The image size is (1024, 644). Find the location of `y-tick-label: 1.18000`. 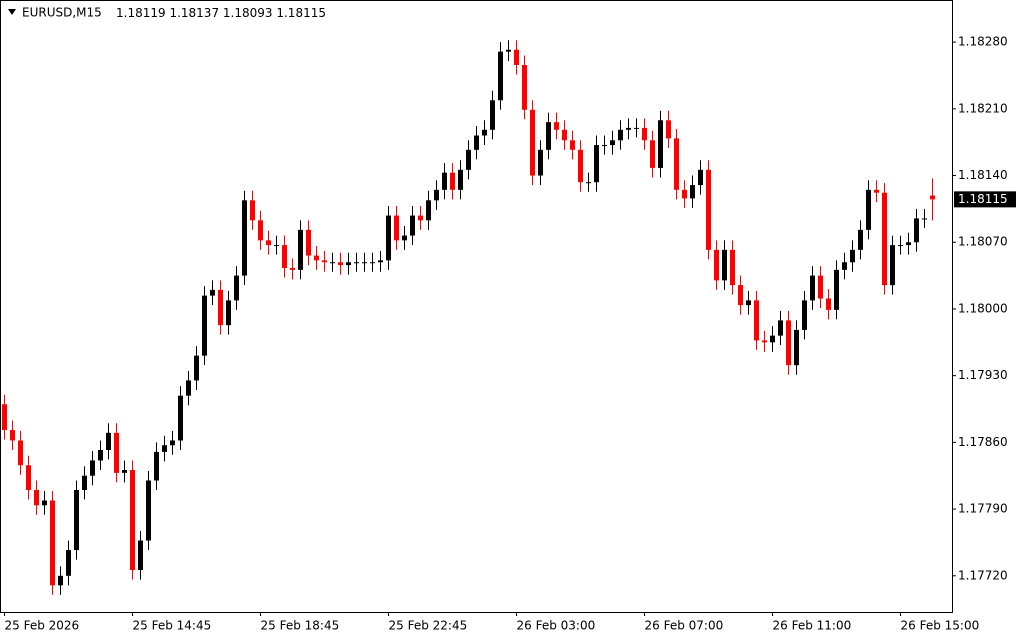

y-tick-label: 1.18000 is located at coordinates (983, 308).